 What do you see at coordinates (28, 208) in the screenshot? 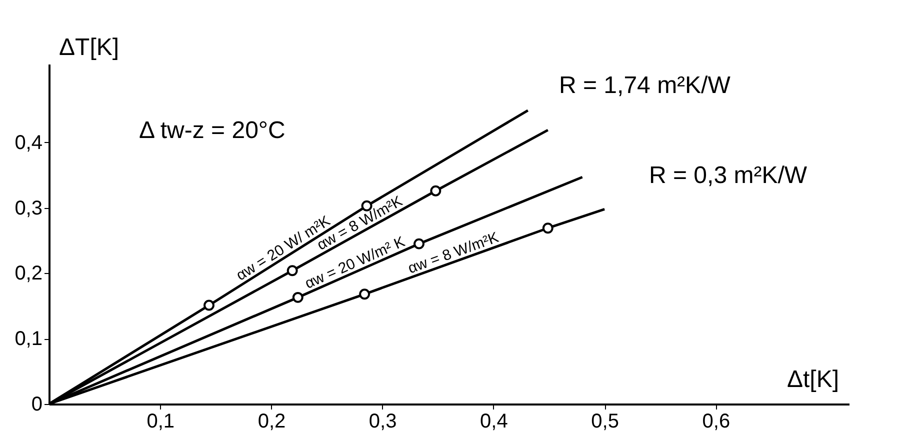
I see `y-tick-label: 0,3` at bounding box center [28, 208].